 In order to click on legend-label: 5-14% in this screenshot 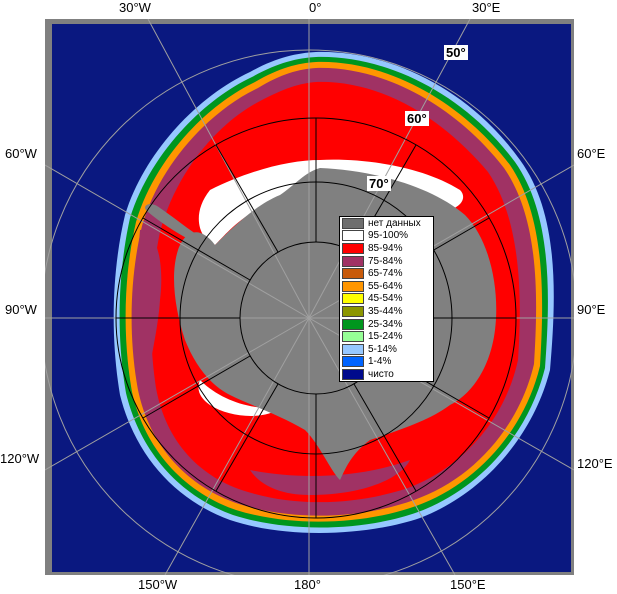, I will do `click(382, 349)`.